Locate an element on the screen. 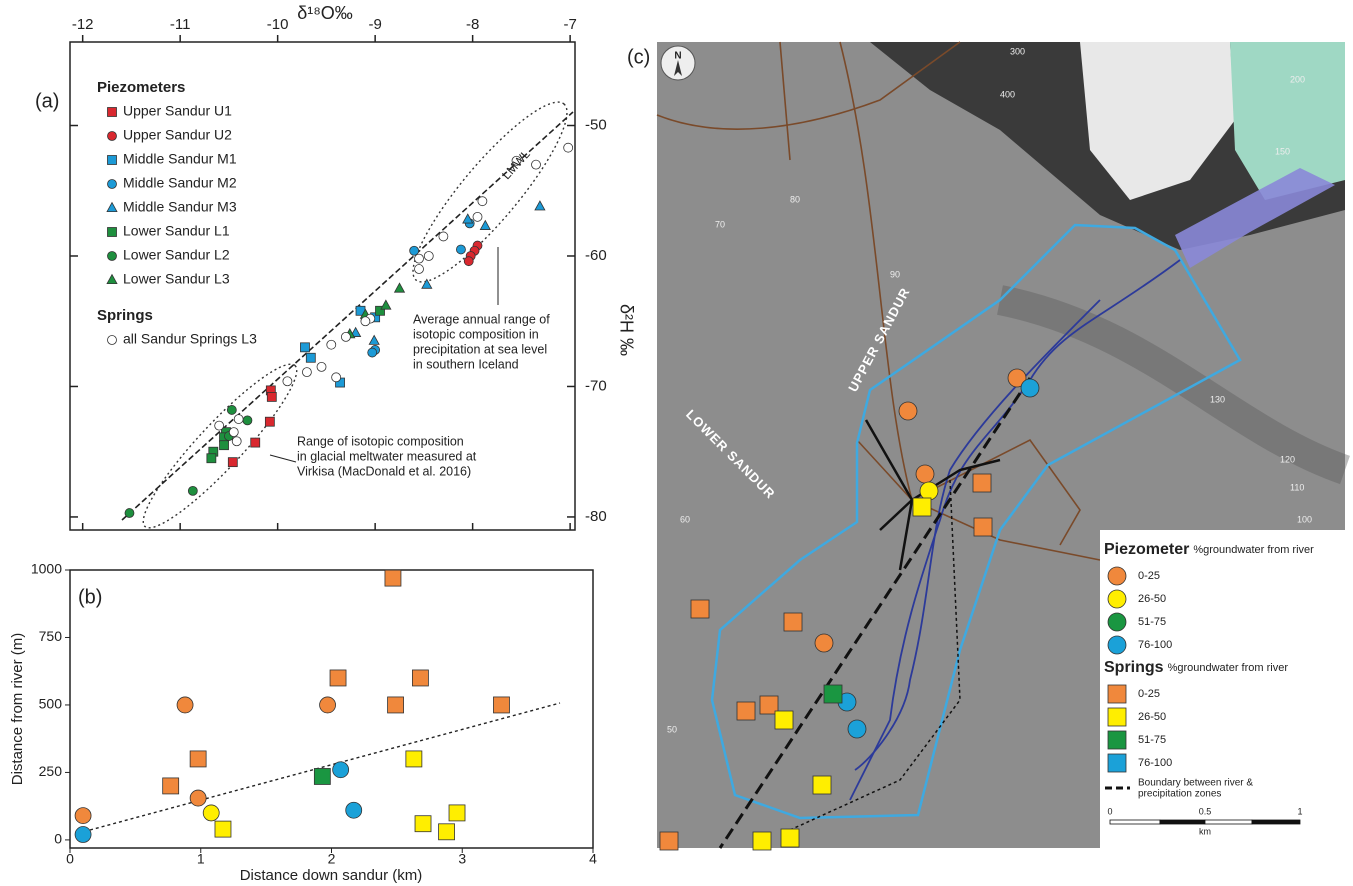  moraine is located at coordinates (1173, 385).